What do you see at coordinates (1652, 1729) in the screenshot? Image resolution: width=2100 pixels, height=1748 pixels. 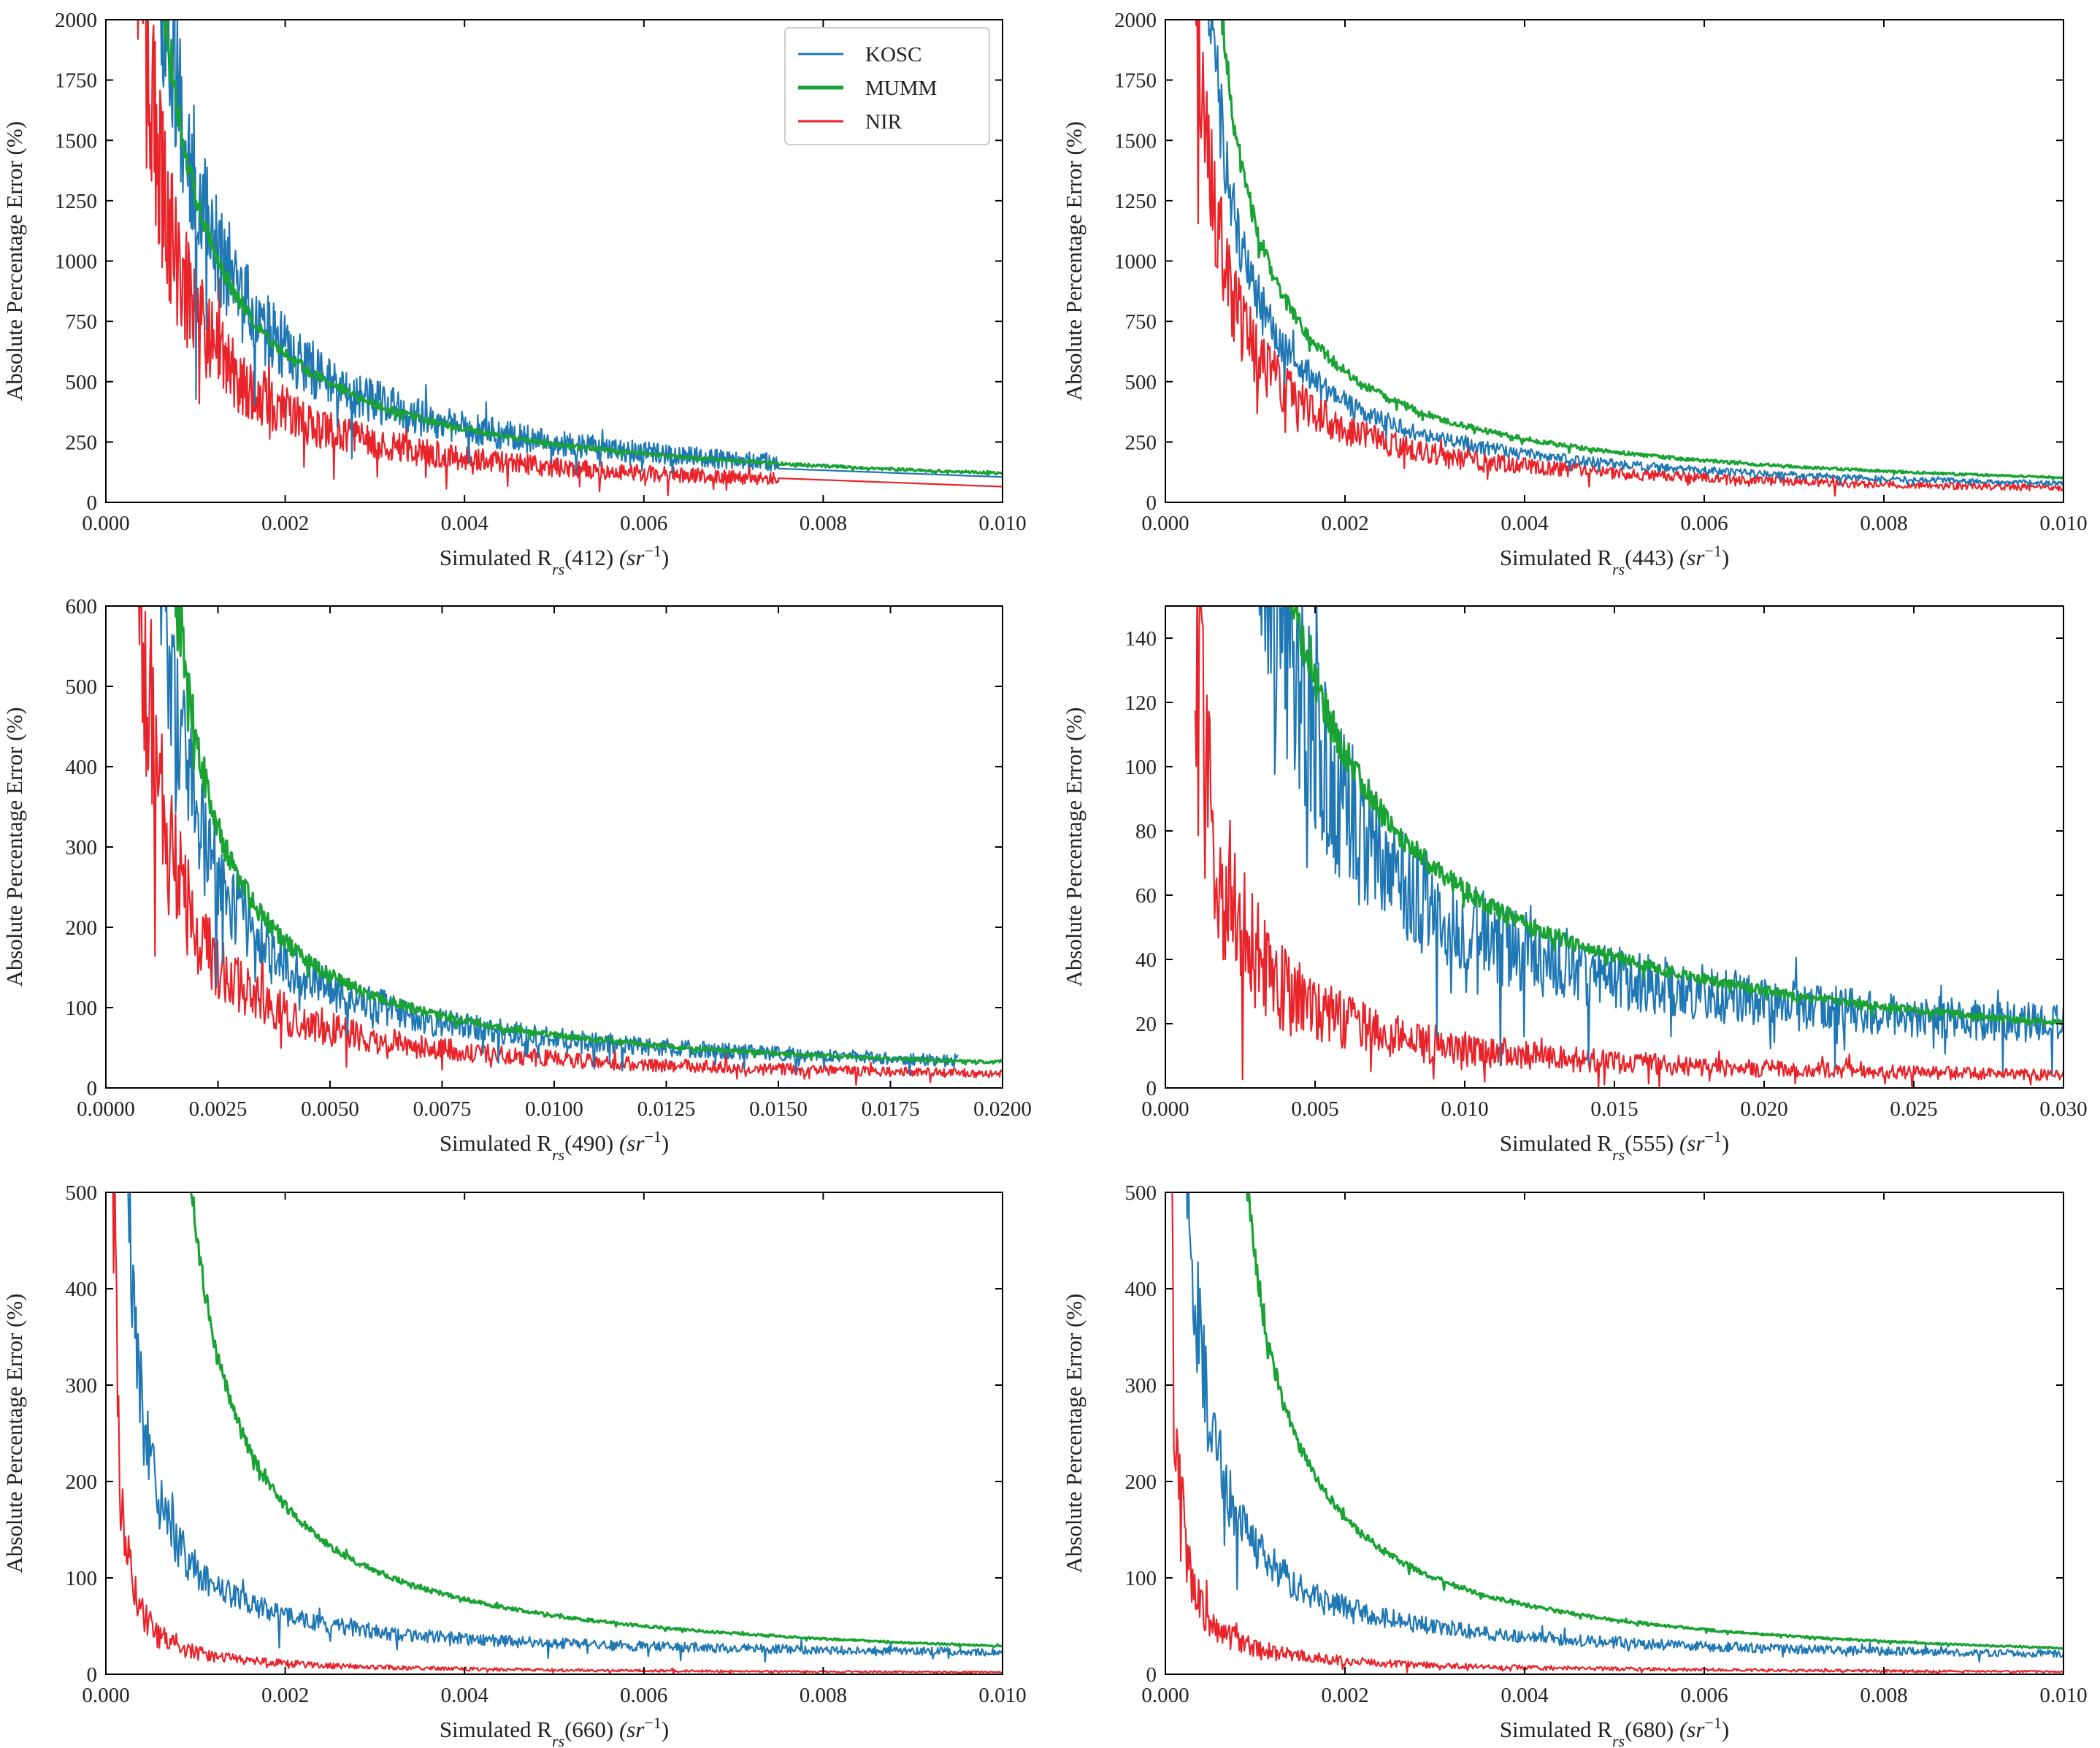 I see `x-axis-label-part: (680)` at bounding box center [1652, 1729].